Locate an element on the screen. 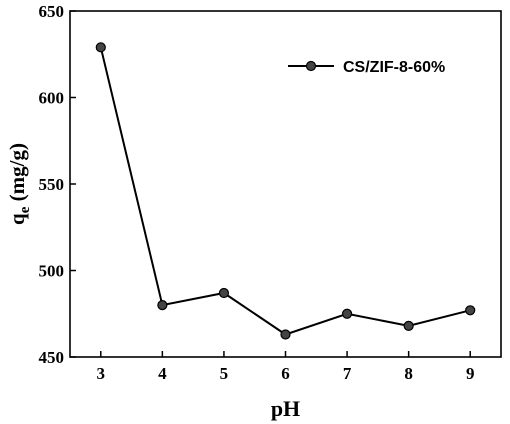 The image size is (510, 424). x-tick-label: 3 is located at coordinates (101, 373).